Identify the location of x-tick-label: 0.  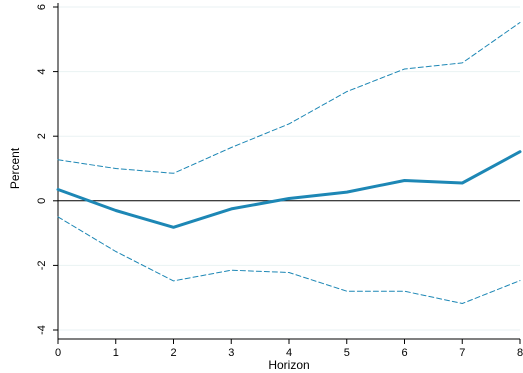
(58, 353).